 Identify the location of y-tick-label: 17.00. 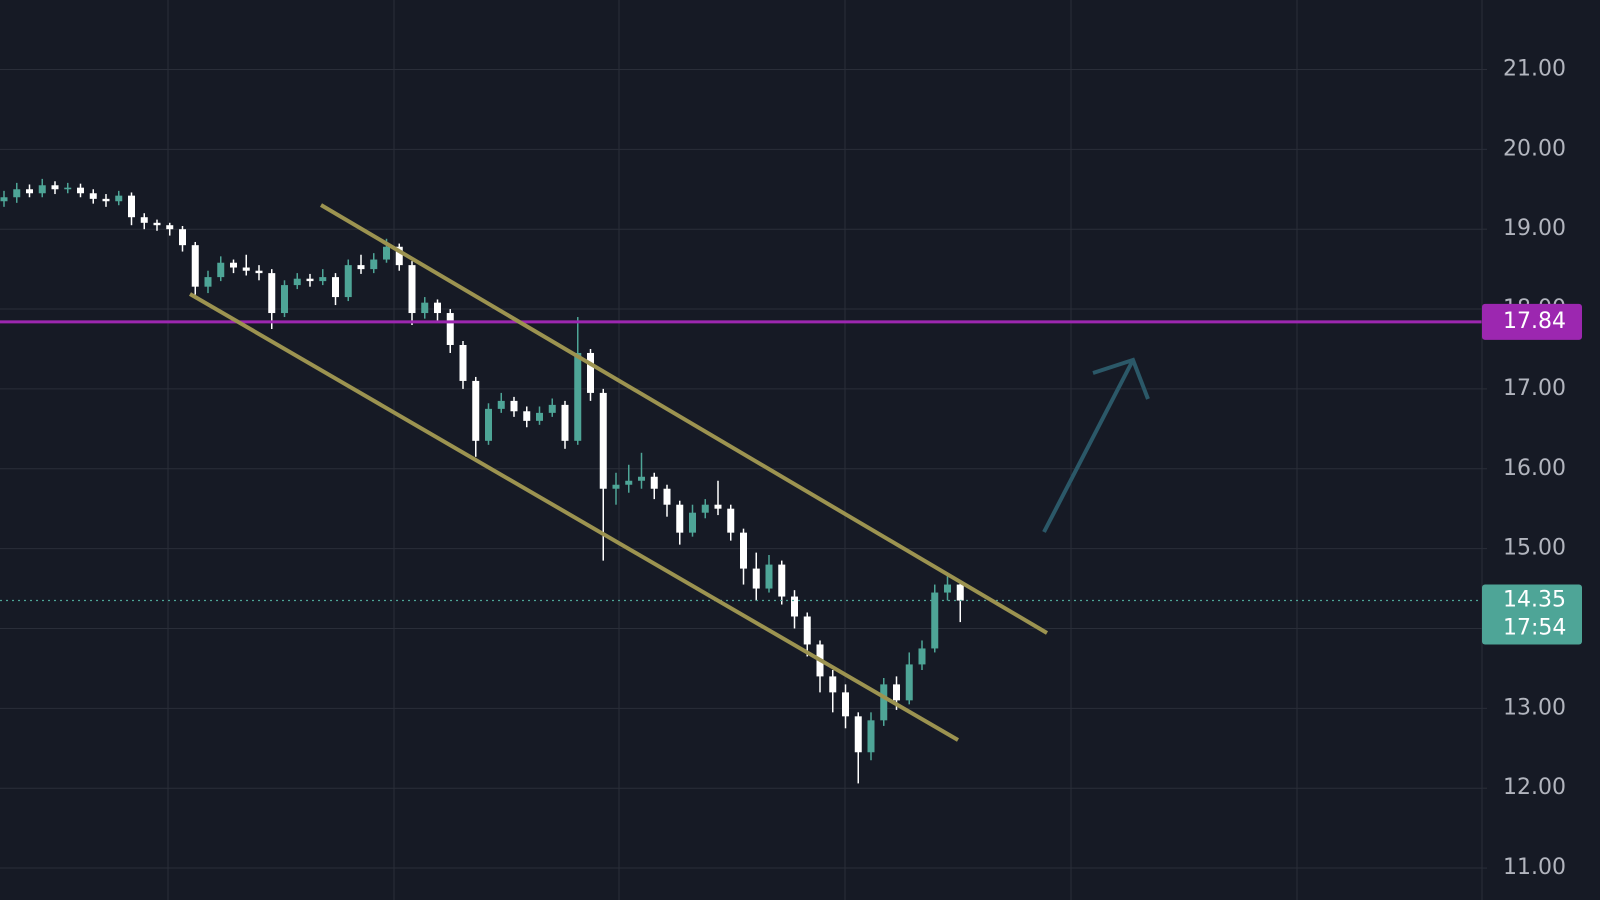
(1534, 388).